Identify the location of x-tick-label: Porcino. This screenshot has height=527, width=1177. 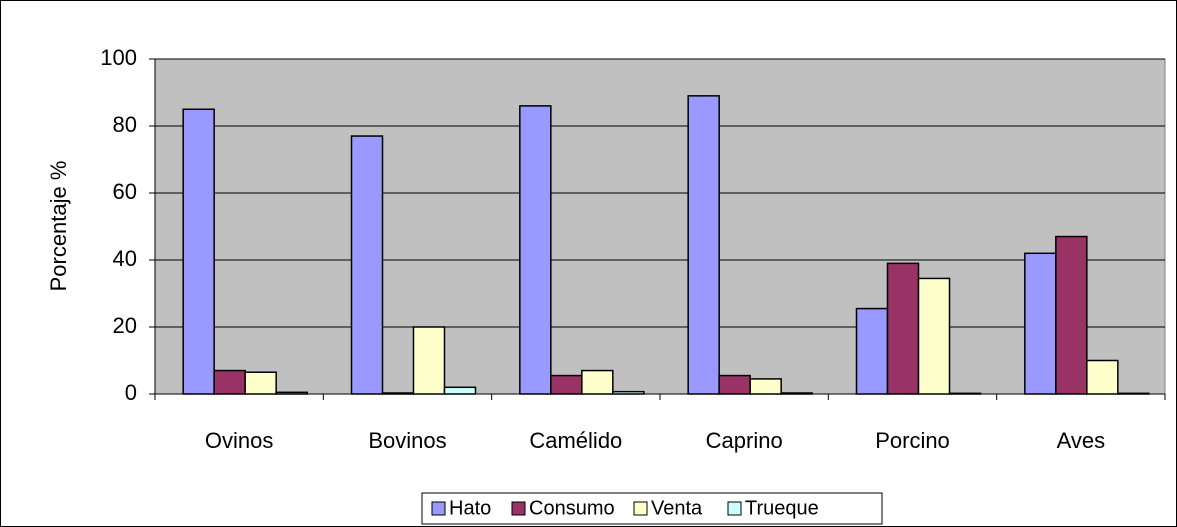
(912, 440).